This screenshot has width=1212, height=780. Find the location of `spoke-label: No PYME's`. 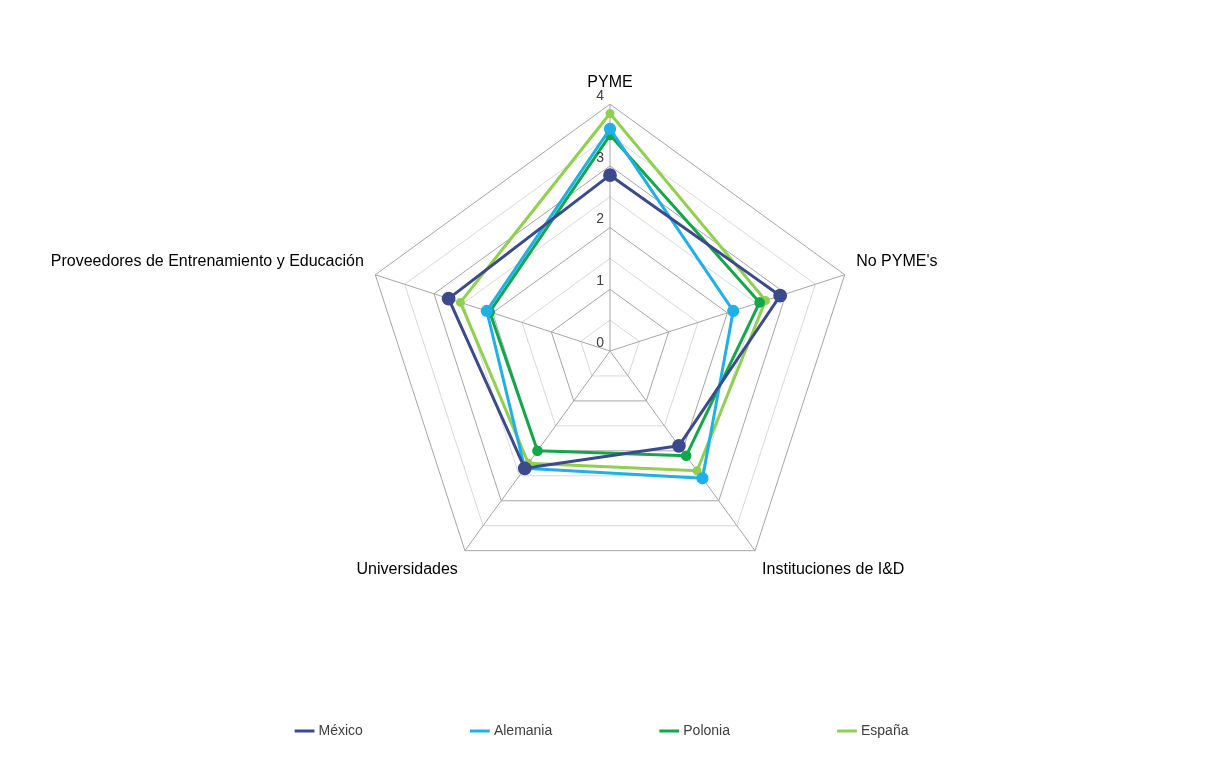

spoke-label: No PYME's is located at coordinates (897, 260).